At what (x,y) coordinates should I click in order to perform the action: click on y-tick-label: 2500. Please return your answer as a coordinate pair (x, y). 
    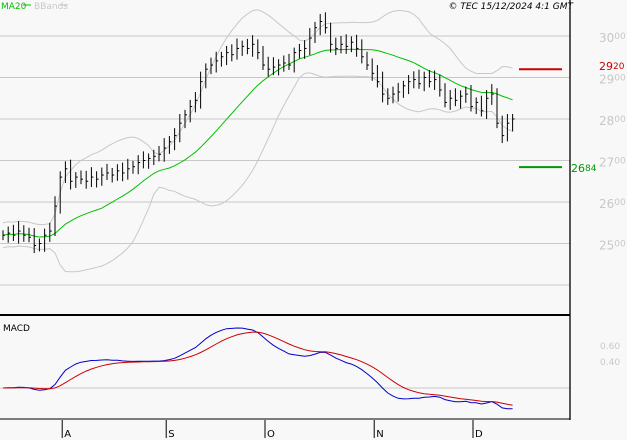
    Looking at the image, I should click on (612, 246).